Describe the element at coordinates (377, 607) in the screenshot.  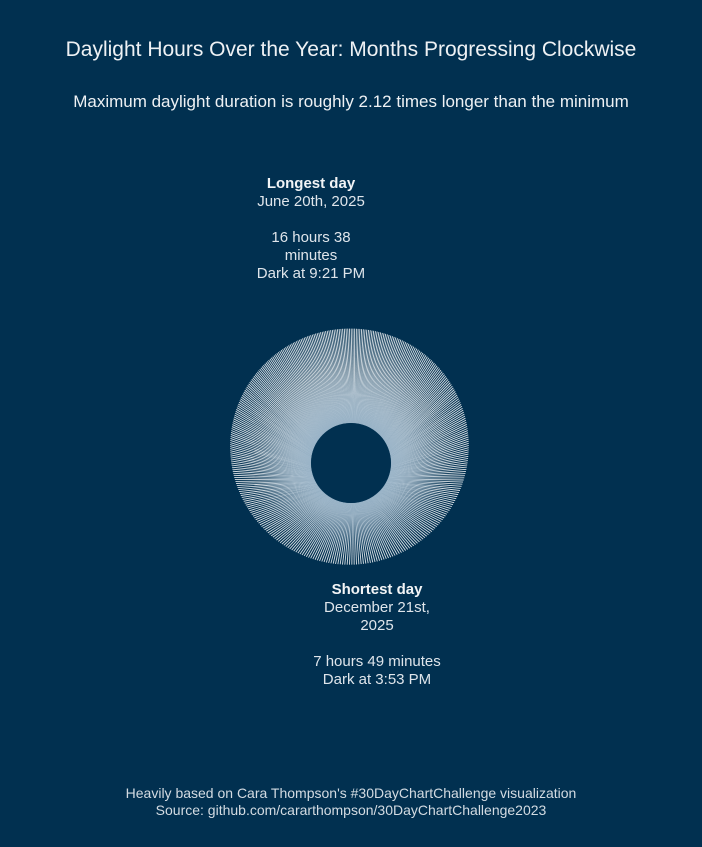
I see `shortest-day-date-1: December 21st,` at that location.